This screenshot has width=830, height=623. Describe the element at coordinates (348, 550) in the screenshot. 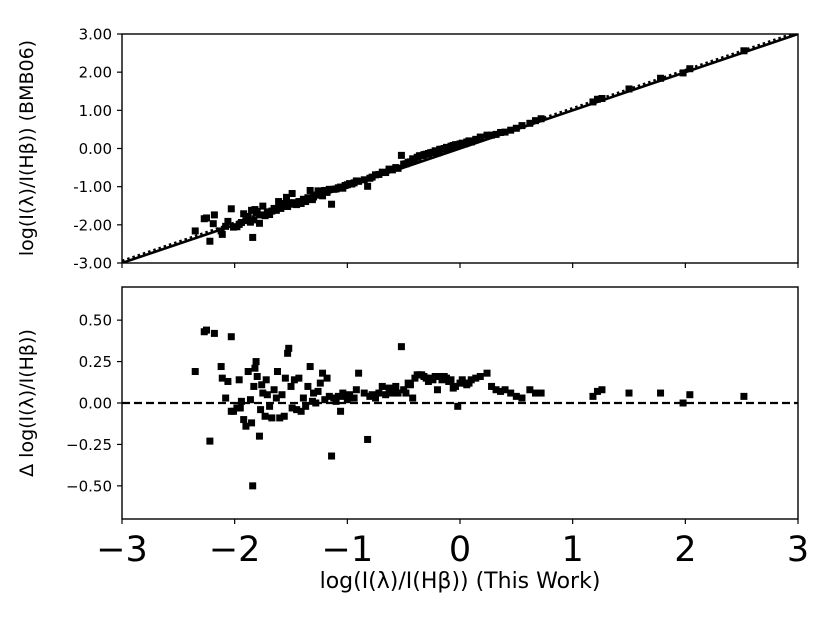

I see `bottom-x-tick-label: −1` at that location.